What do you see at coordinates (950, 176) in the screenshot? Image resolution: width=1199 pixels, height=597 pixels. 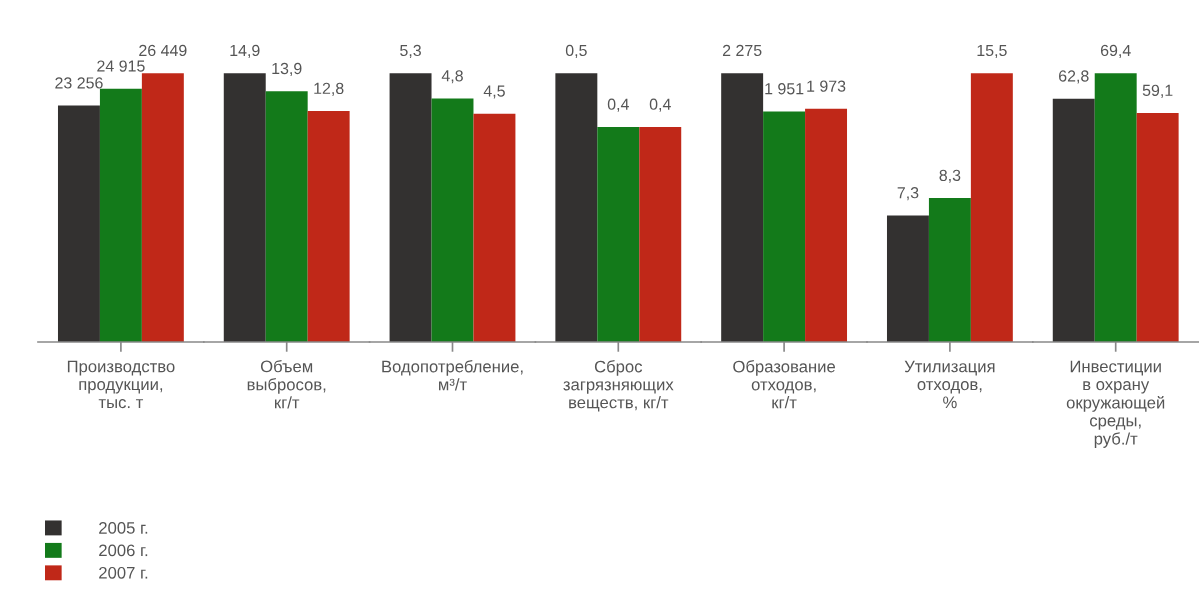 I see `data-label: 8,3` at bounding box center [950, 176].